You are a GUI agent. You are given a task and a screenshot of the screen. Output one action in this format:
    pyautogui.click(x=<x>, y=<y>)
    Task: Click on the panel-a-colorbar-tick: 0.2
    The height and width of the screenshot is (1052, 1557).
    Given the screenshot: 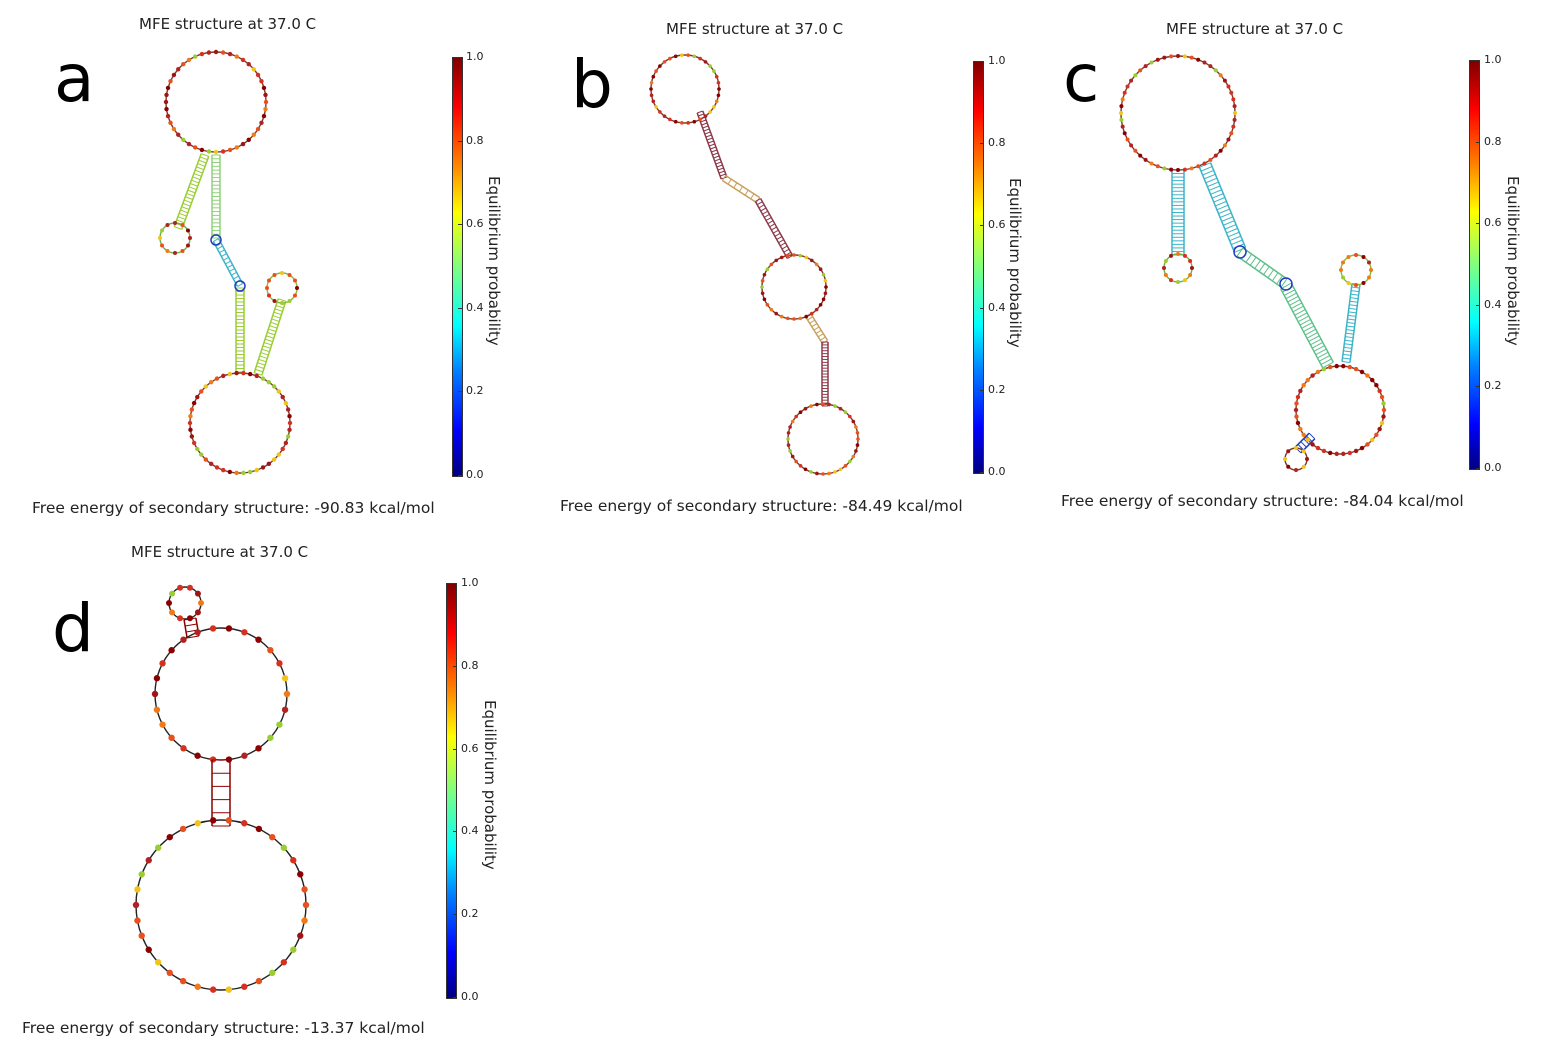 What is the action you would take?
    pyautogui.click(x=471, y=391)
    